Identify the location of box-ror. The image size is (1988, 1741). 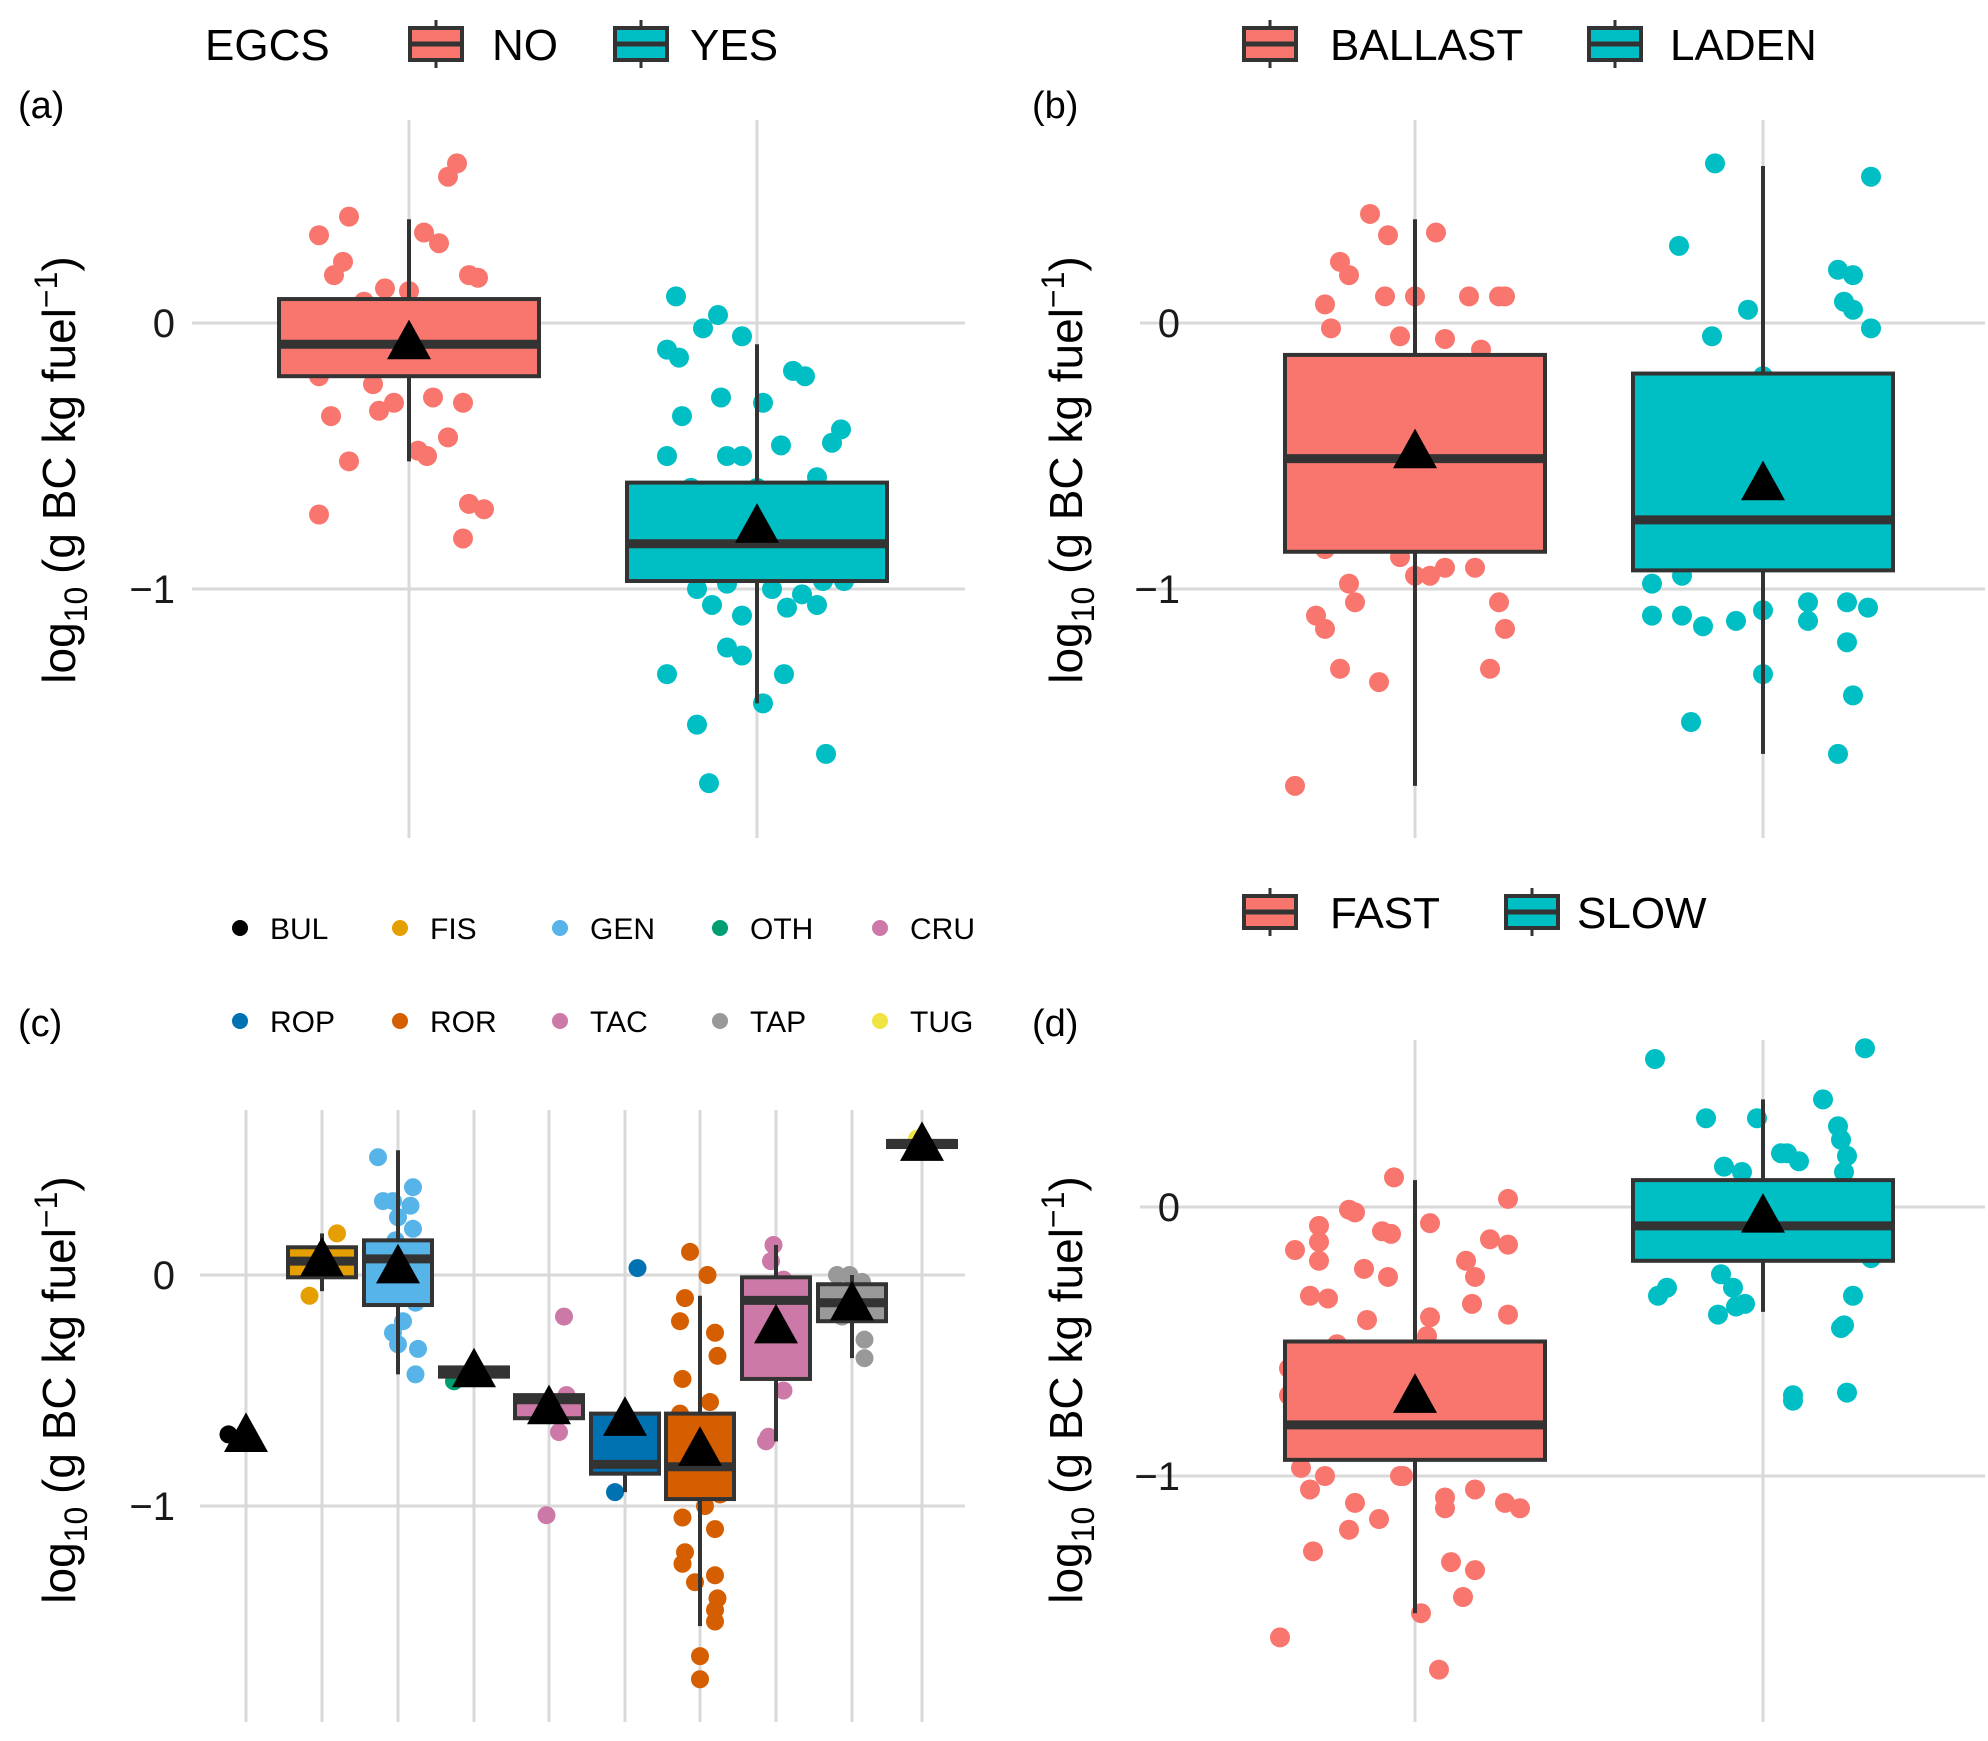
(700, 1465).